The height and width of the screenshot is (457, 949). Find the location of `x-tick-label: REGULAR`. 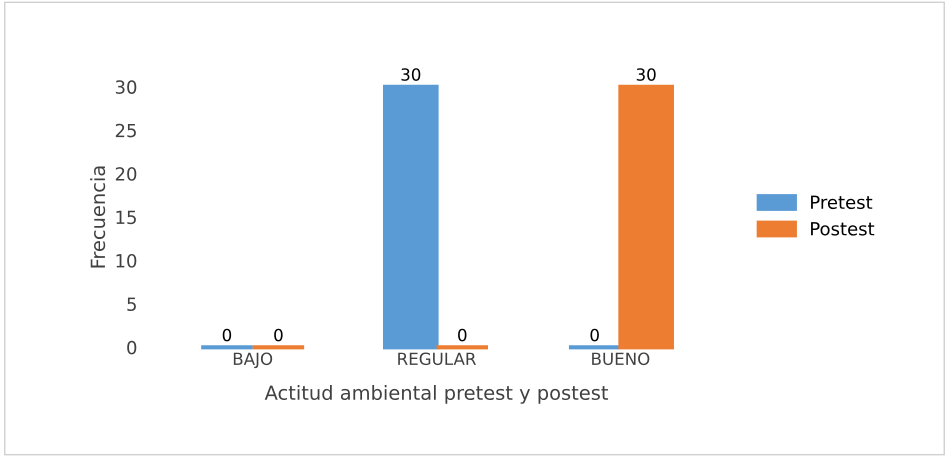

x-tick-label: REGULAR is located at coordinates (437, 359).